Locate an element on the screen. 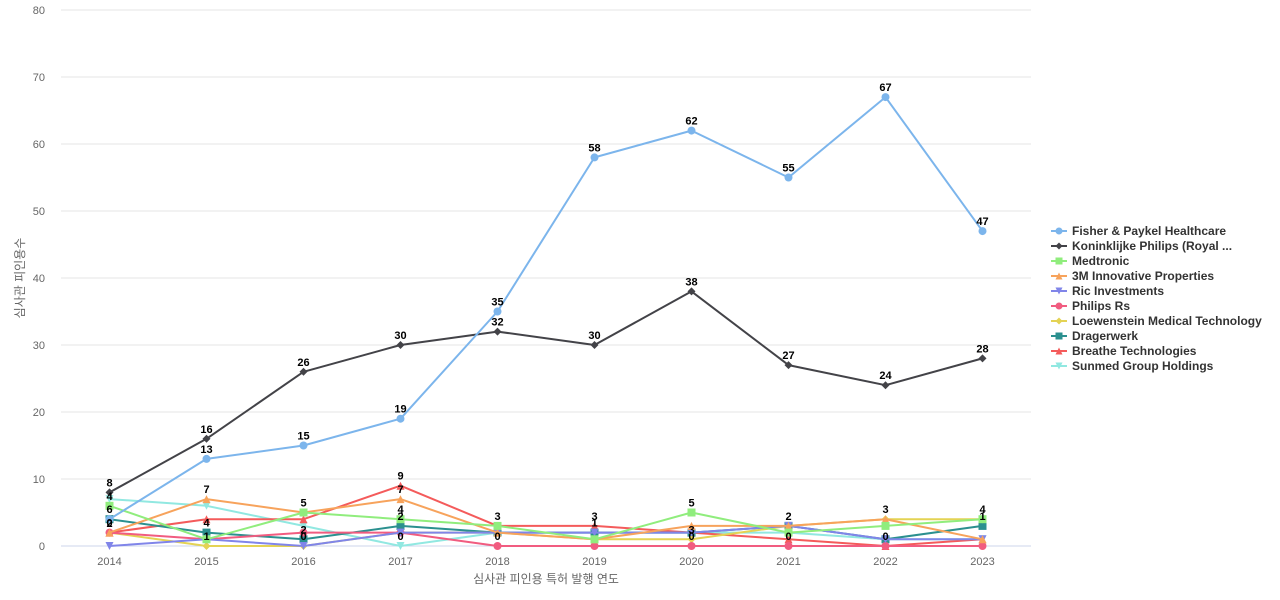 The height and width of the screenshot is (600, 1280). legend-item: Loewenstein Medical Technology is located at coordinates (1156, 321).